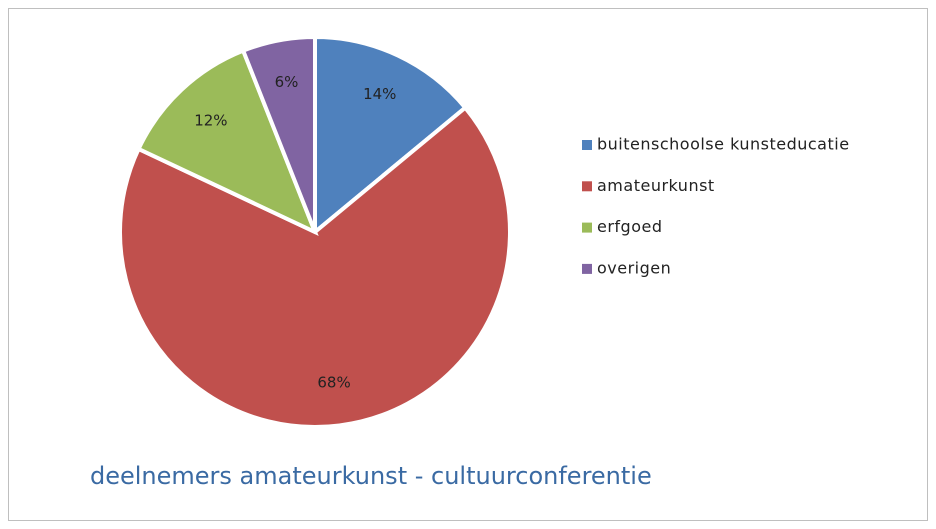 The height and width of the screenshot is (529, 936). Describe the element at coordinates (630, 226) in the screenshot. I see `legend-label: erfgoed` at that location.